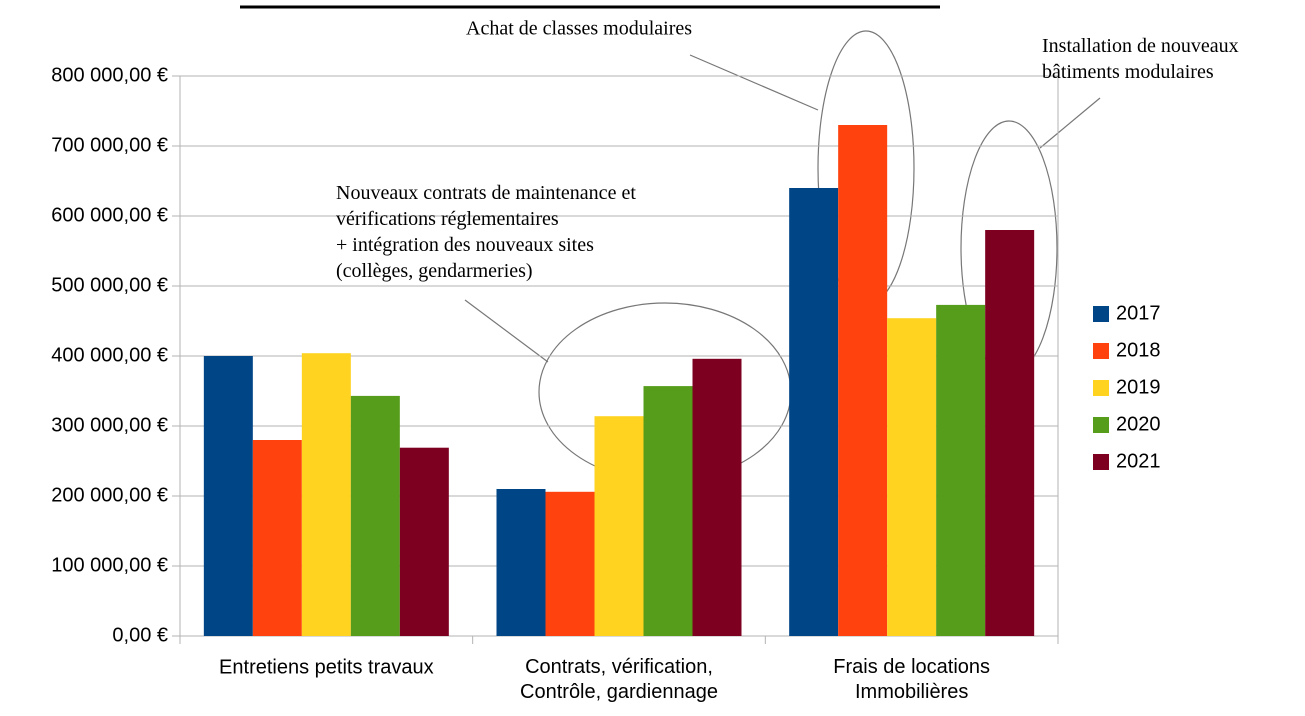 The width and height of the screenshot is (1305, 716). I want to click on legend-label: 2017, so click(1138, 313).